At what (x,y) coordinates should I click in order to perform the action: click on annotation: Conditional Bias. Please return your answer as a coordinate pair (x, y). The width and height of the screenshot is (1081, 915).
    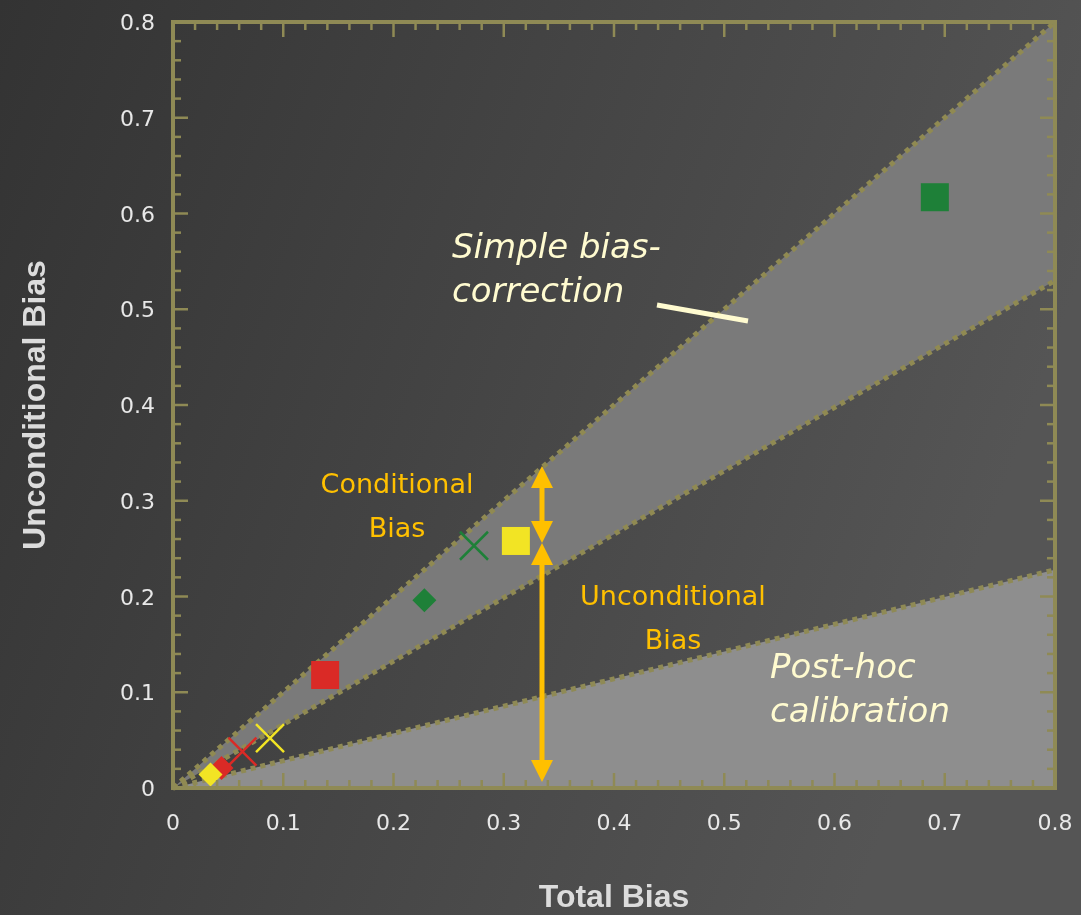
    Looking at the image, I should click on (397, 505).